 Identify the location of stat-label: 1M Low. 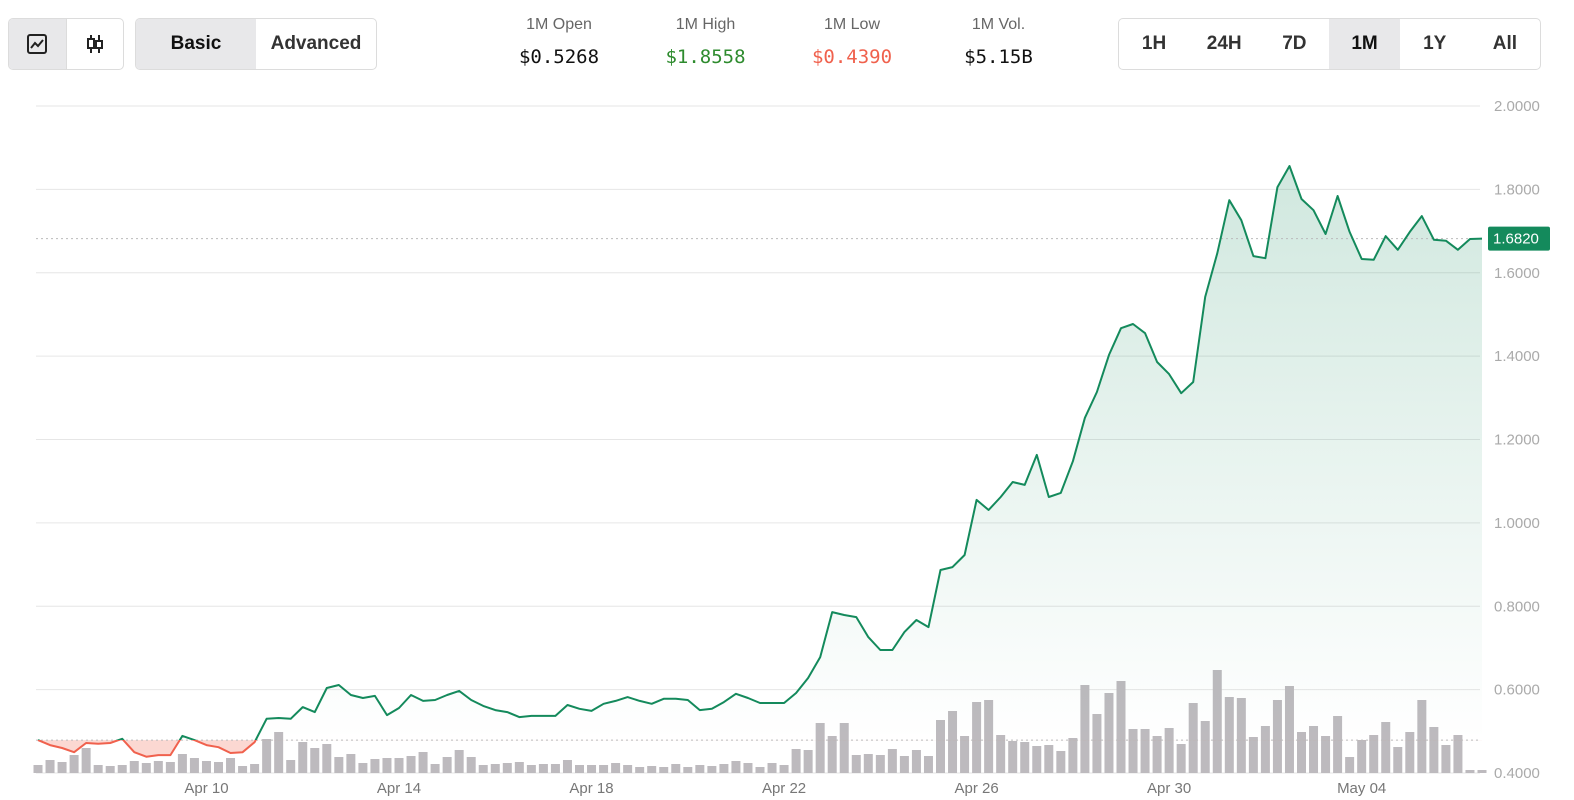
(852, 24).